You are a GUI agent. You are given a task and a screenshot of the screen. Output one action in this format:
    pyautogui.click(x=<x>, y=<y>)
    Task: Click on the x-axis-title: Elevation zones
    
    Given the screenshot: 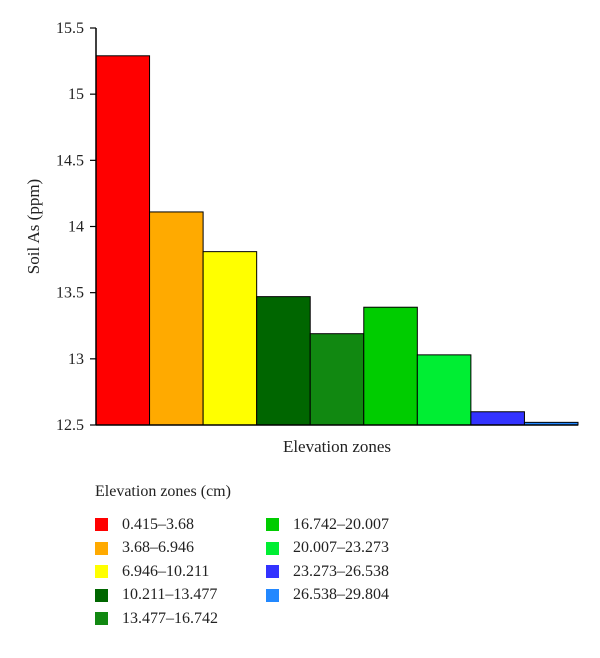 What is the action you would take?
    pyautogui.click(x=337, y=446)
    